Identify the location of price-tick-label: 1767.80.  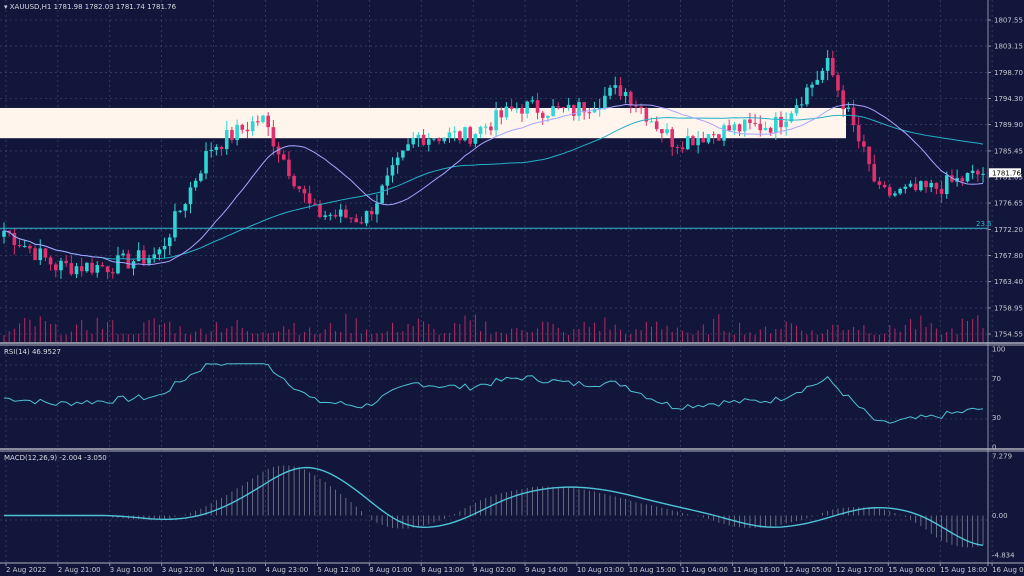
(1008, 256).